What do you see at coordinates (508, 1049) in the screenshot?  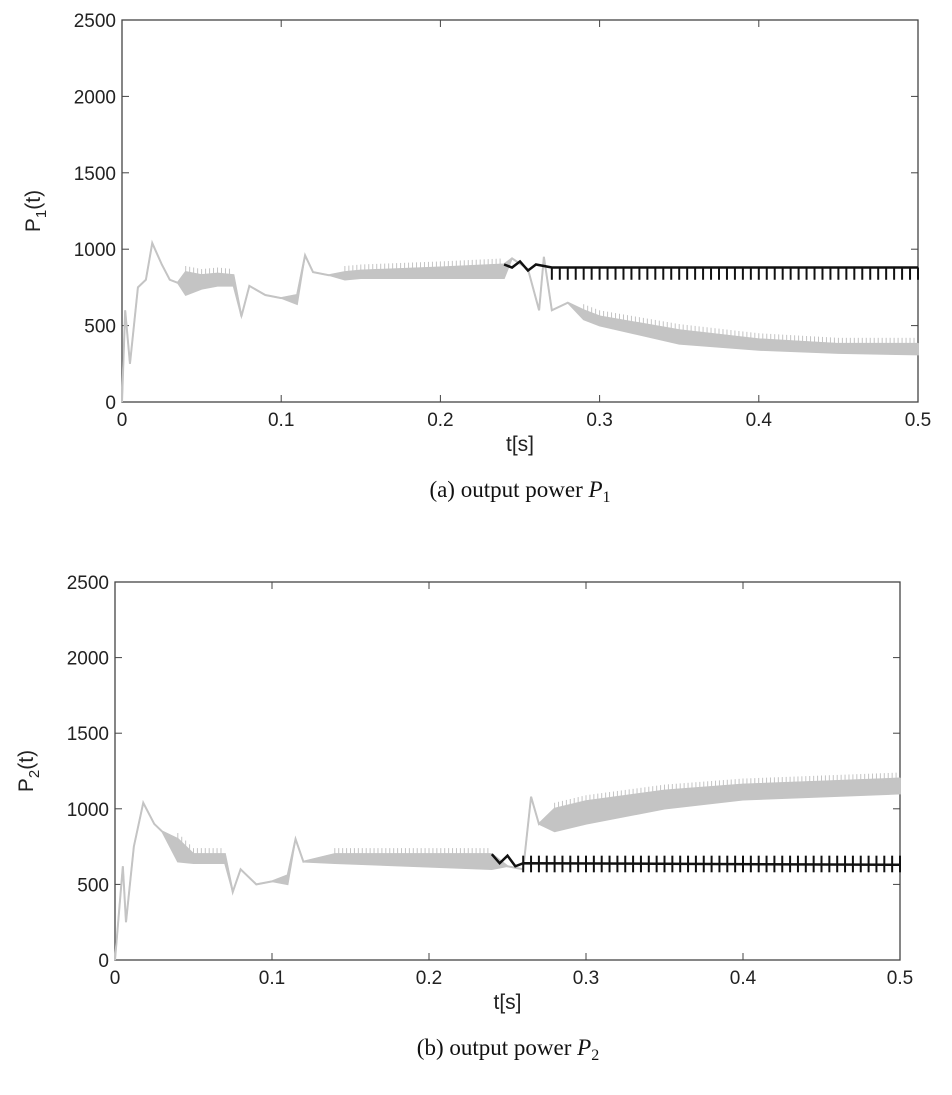 I see `caption: (b) output power P2` at bounding box center [508, 1049].